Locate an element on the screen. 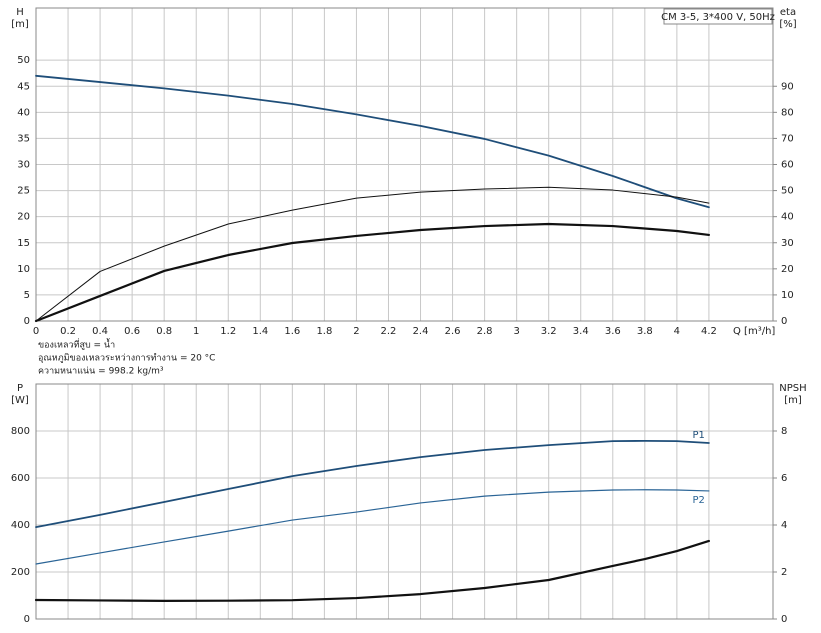  x-tick-label: 3.6 is located at coordinates (613, 331).